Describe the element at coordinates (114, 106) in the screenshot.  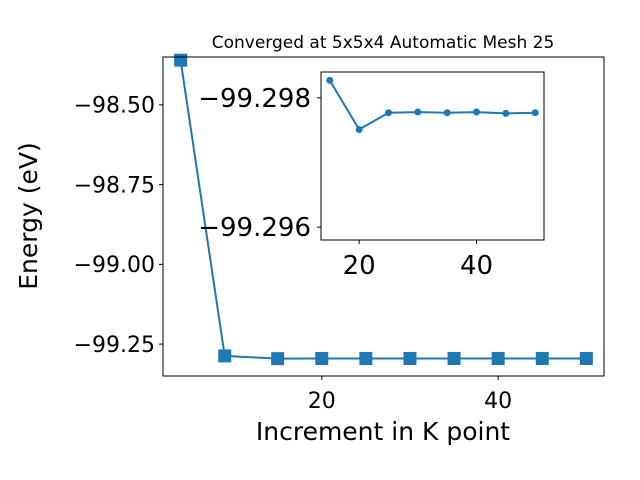
I see `main-y-tick-label: −98.50` at that location.